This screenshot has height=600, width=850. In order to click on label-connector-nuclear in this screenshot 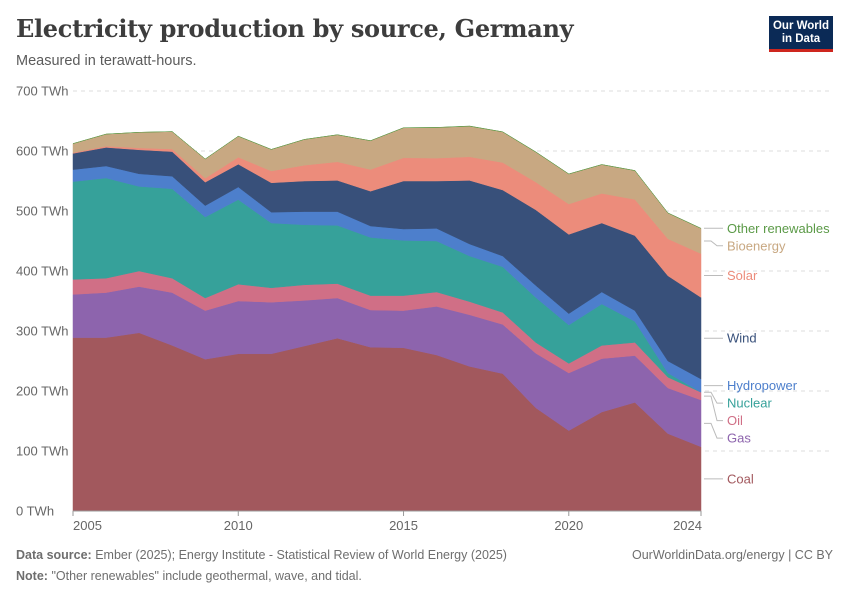, I will do `click(713, 397)`.